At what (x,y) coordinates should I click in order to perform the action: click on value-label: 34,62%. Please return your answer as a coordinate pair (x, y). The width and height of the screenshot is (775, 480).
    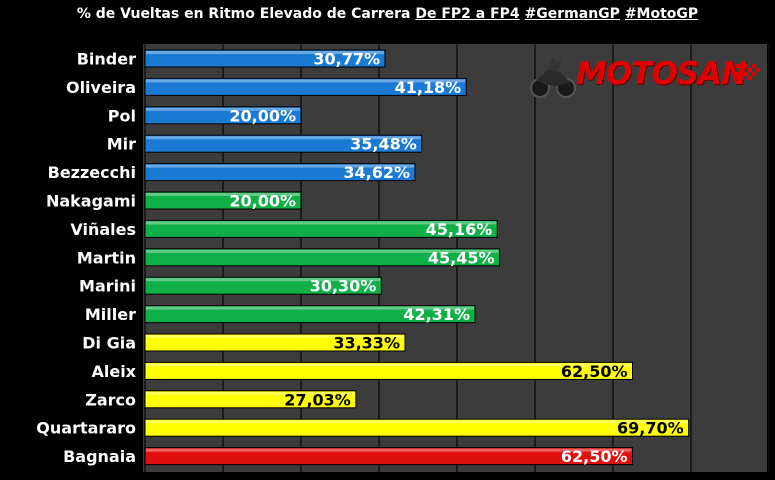
    Looking at the image, I should click on (376, 172).